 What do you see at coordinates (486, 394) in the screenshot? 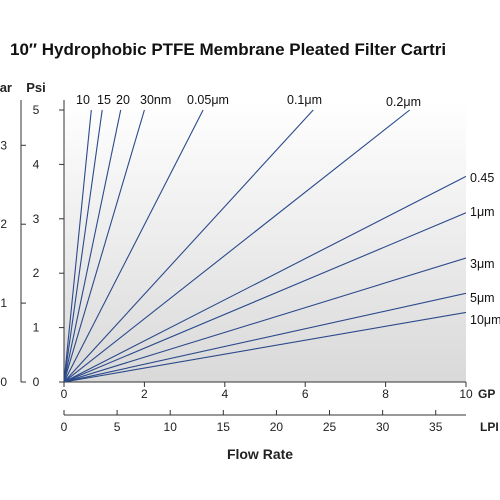
I see `gpm-axis-unit: GP` at bounding box center [486, 394].